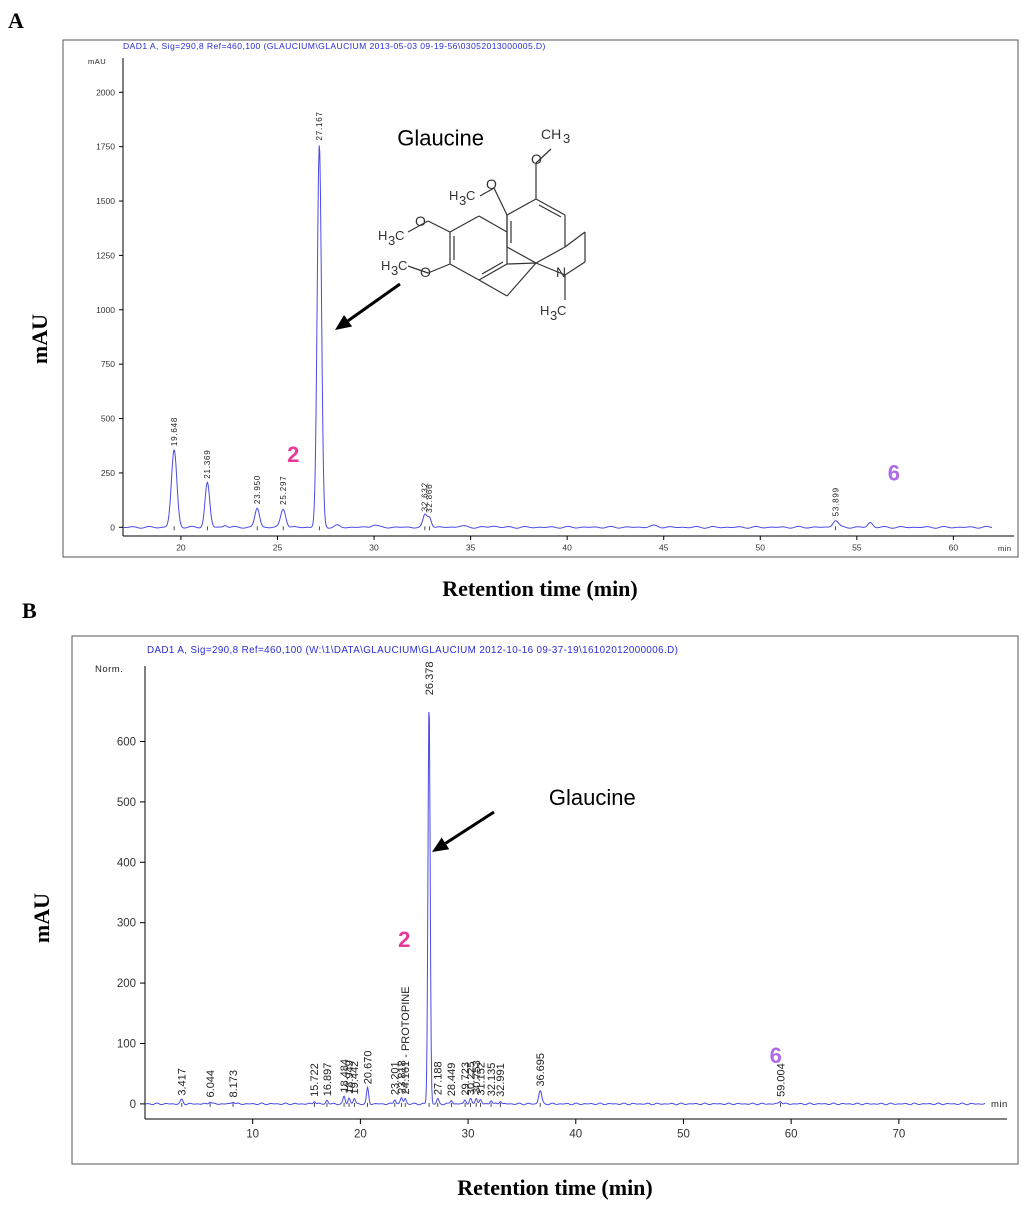 The height and width of the screenshot is (1205, 1024). What do you see at coordinates (481, 1079) in the screenshot?
I see `panel-b-peak-label: 31.152` at bounding box center [481, 1079].